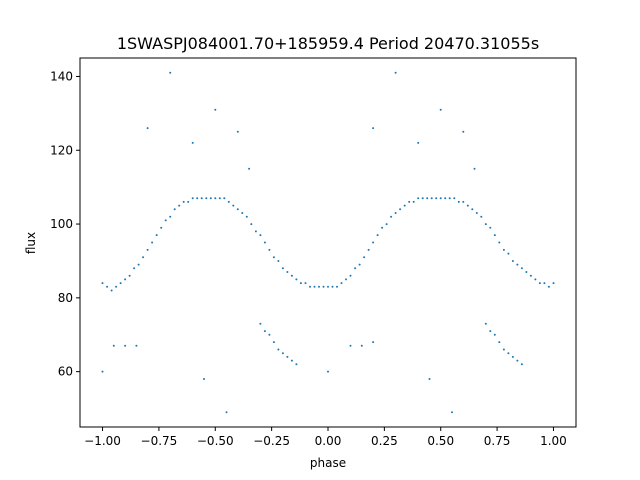 This screenshot has width=640, height=480. Describe the element at coordinates (215, 441) in the screenshot. I see `x-tick-label: −0.50` at that location.